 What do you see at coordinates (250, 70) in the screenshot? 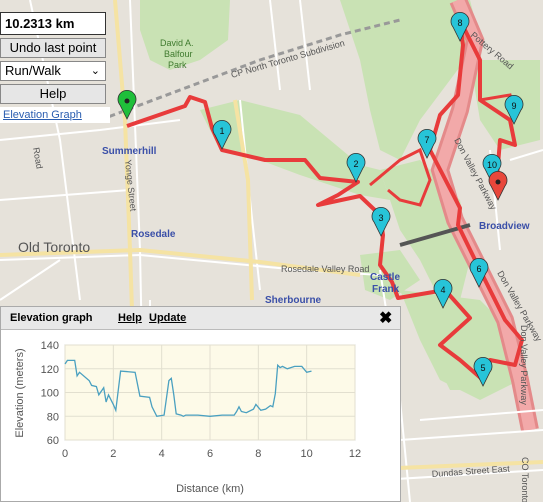
I see `rail-line` at bounding box center [250, 70].